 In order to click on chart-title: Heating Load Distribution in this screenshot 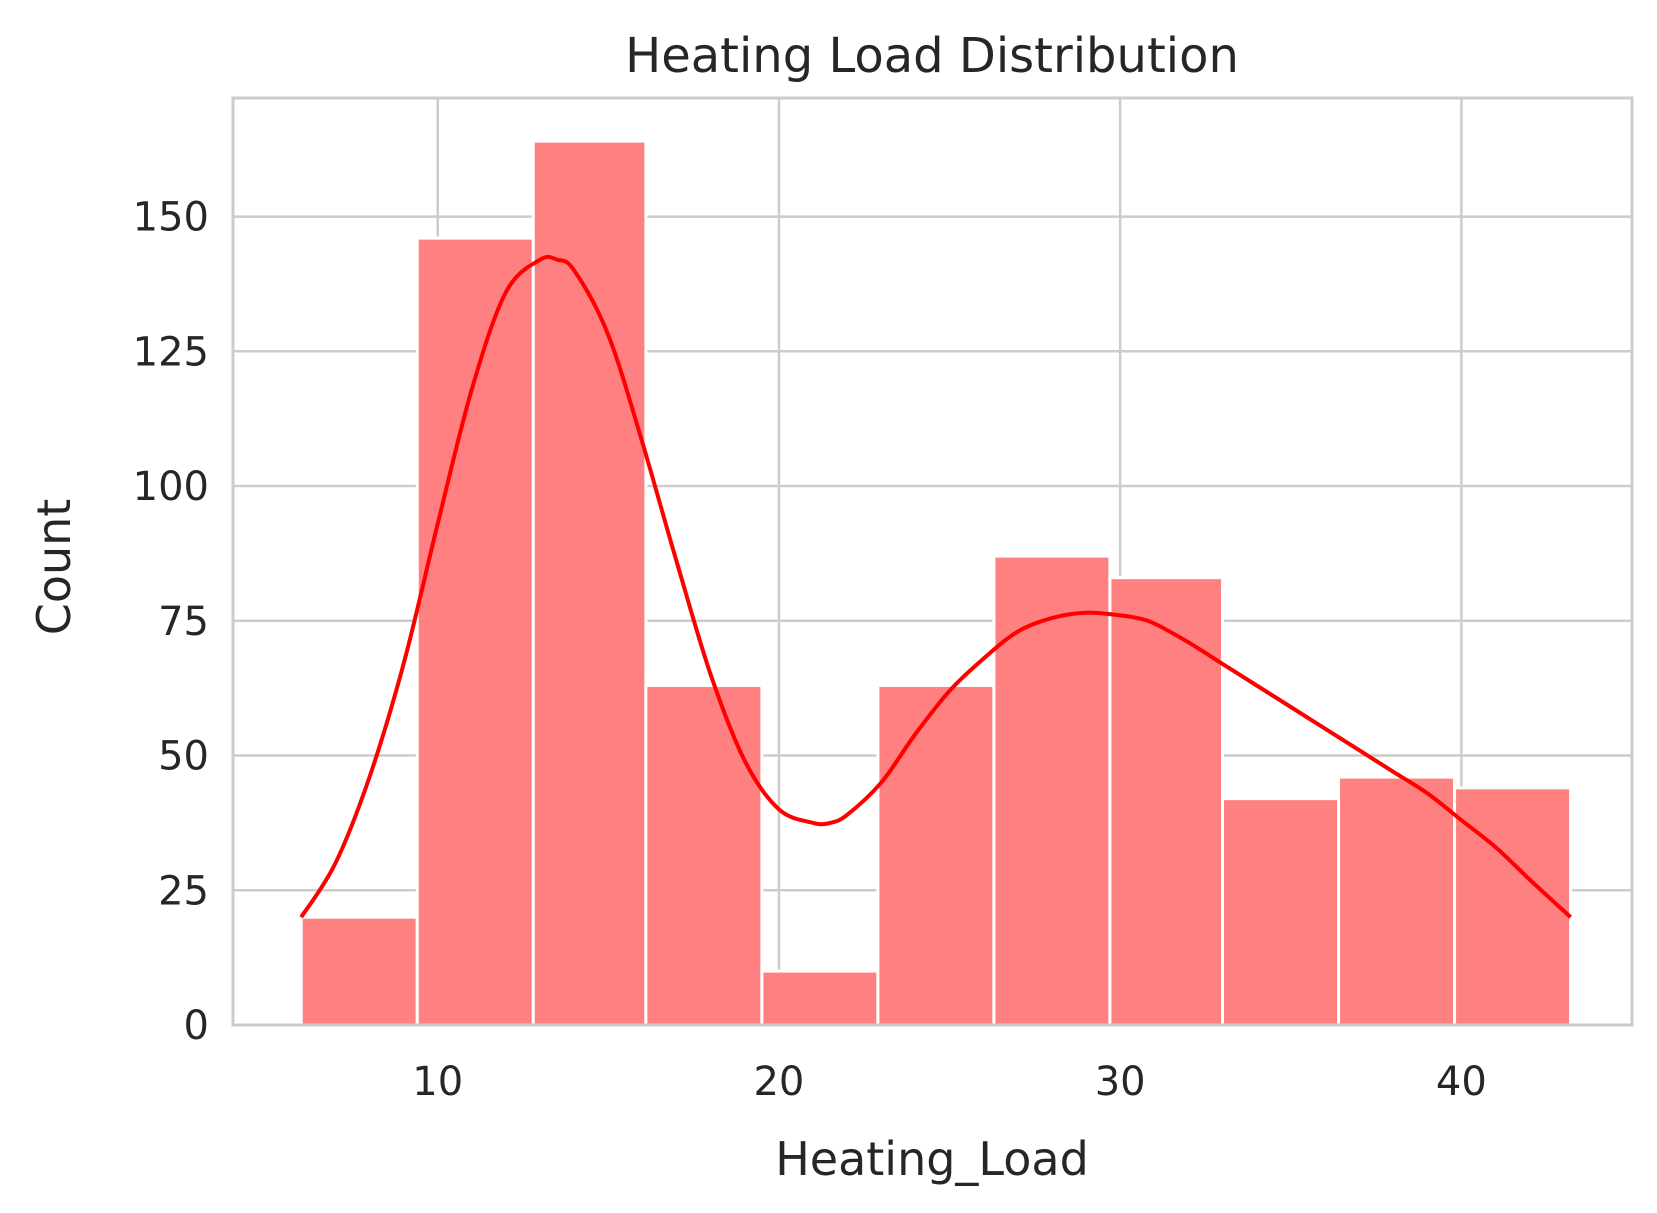, I will do `click(932, 56)`.